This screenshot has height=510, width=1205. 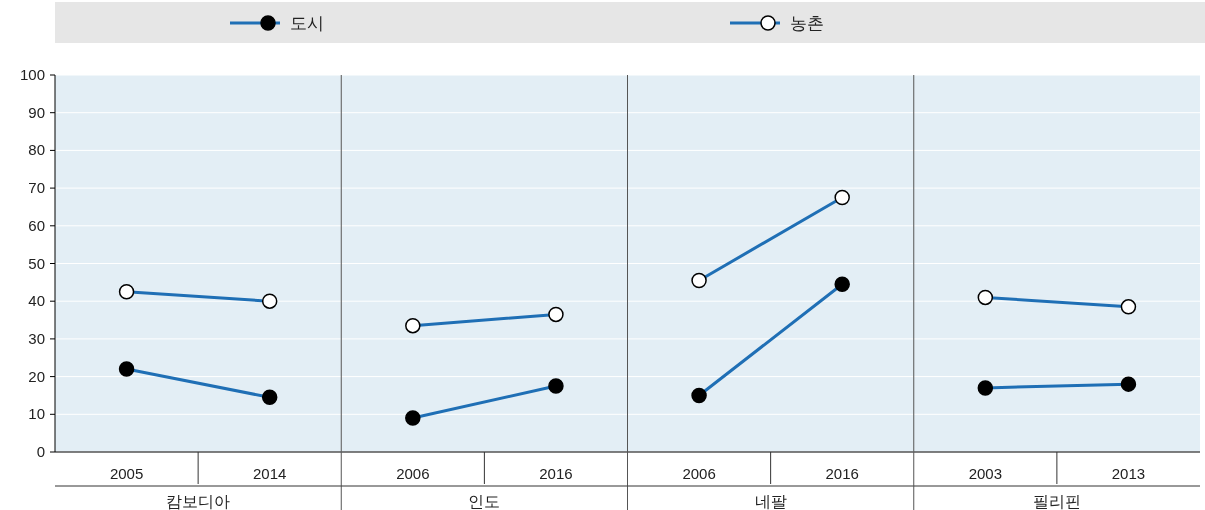 What do you see at coordinates (36, 301) in the screenshot?
I see `y-tick-label: 40` at bounding box center [36, 301].